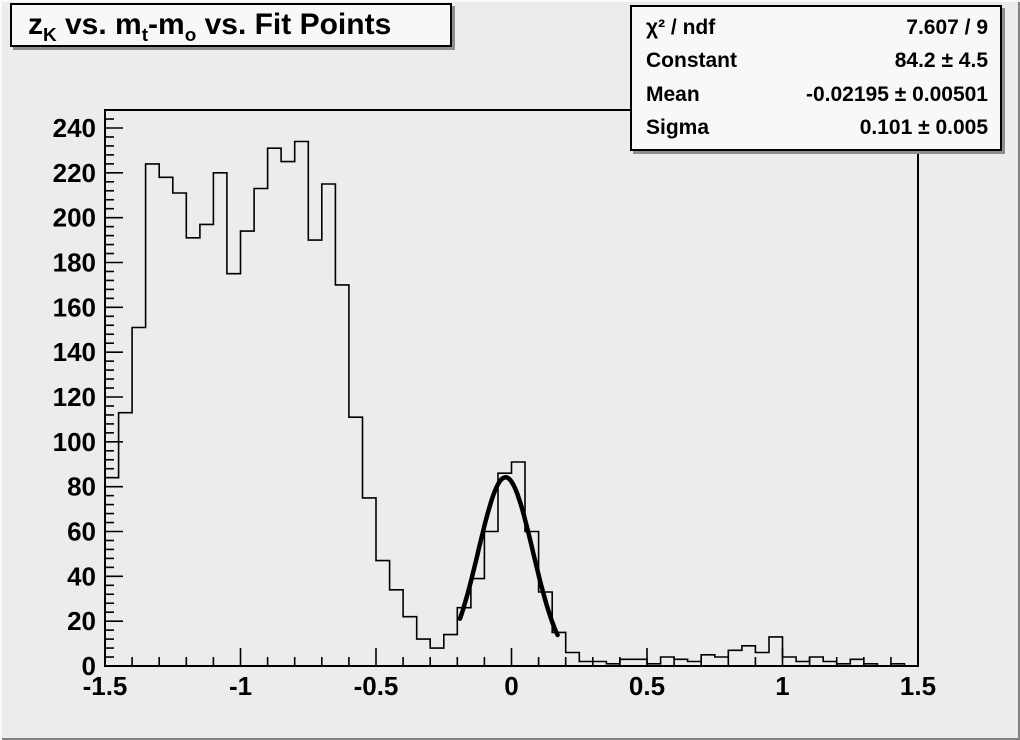 This screenshot has width=1020, height=740. What do you see at coordinates (647, 686) in the screenshot?
I see `x-tick-label: 0.5` at bounding box center [647, 686].